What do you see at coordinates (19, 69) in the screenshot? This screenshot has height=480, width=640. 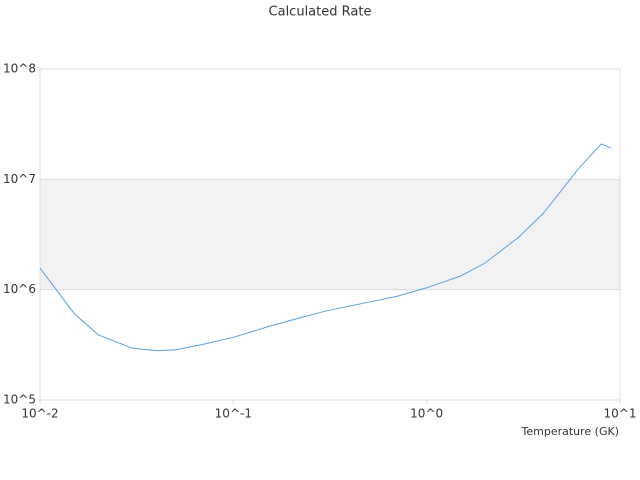 I see `y-tick-label: 10^8` at bounding box center [19, 69].